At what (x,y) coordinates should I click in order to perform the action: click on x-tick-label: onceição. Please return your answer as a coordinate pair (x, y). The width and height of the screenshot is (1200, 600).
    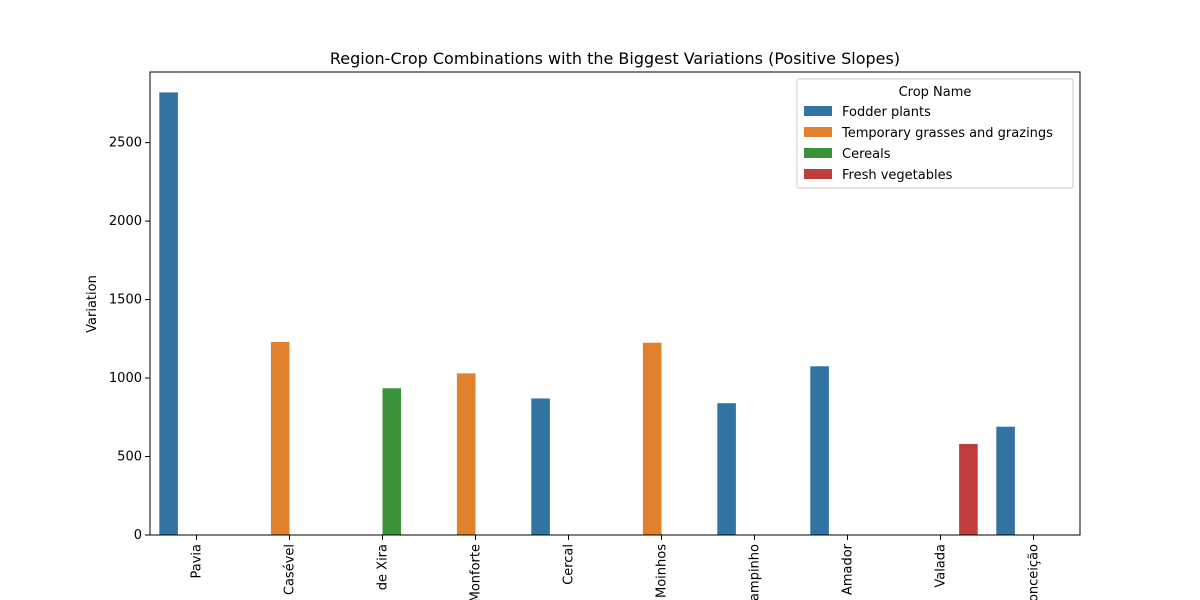
    Looking at the image, I should click on (1034, 572).